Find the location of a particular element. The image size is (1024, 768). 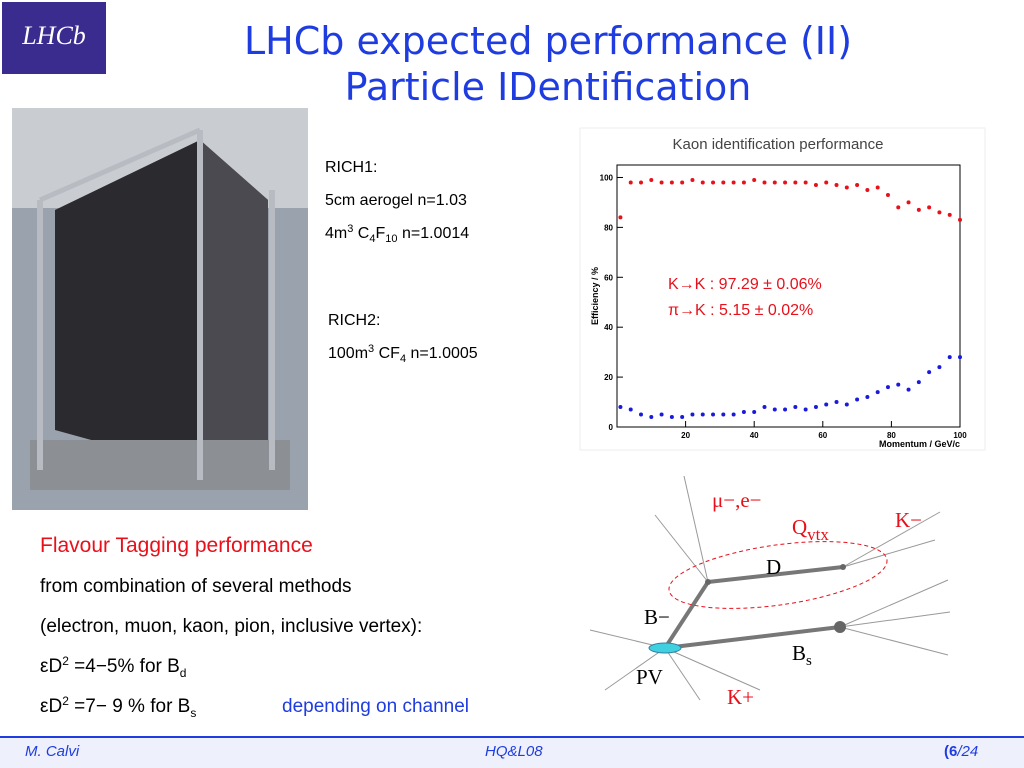

track-bs is located at coordinates (752, 637).